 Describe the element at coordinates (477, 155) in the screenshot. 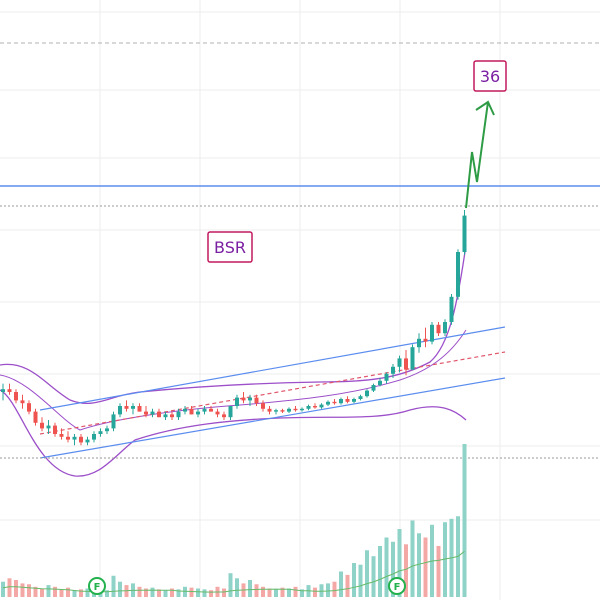

I see `projection-path` at that location.